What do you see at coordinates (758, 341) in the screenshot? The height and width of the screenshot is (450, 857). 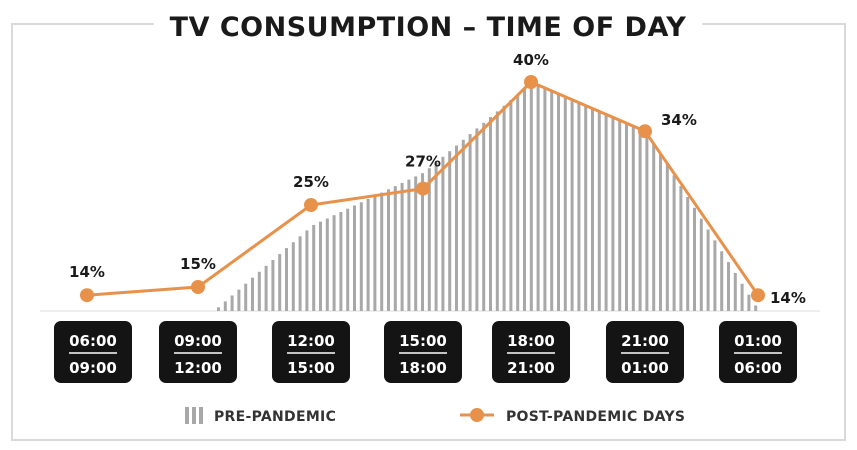 I see `category-start-6: 01:00` at bounding box center [758, 341].